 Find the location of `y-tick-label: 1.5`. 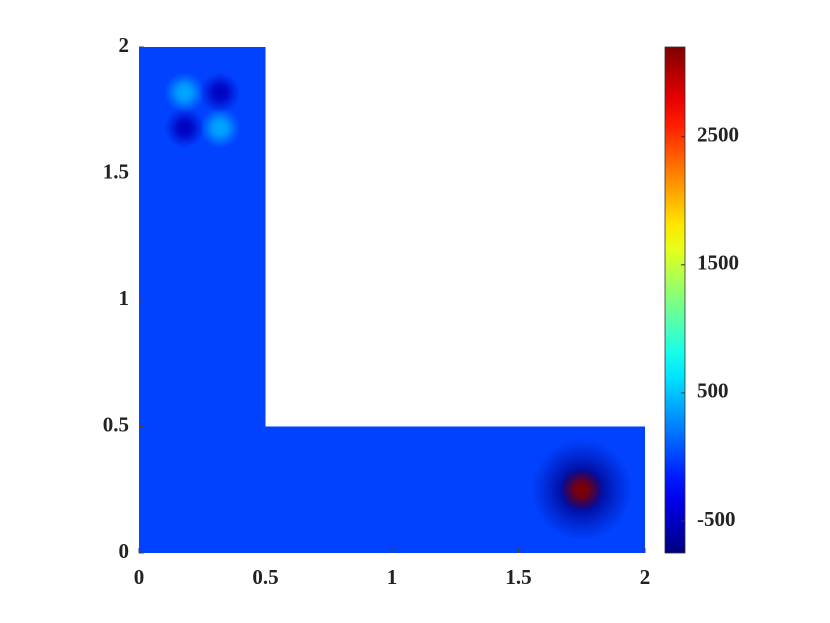

y-tick-label: 1.5 is located at coordinates (116, 171).